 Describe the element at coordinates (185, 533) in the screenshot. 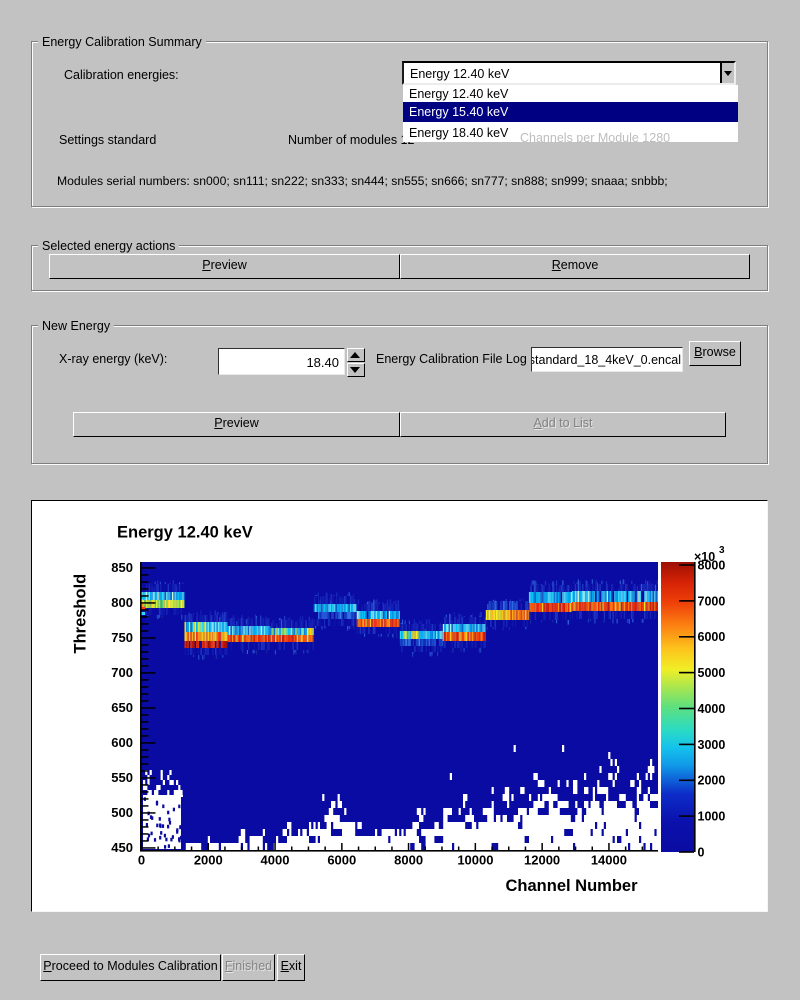

I see `svg-text: Energy 12.40 keV` at that location.